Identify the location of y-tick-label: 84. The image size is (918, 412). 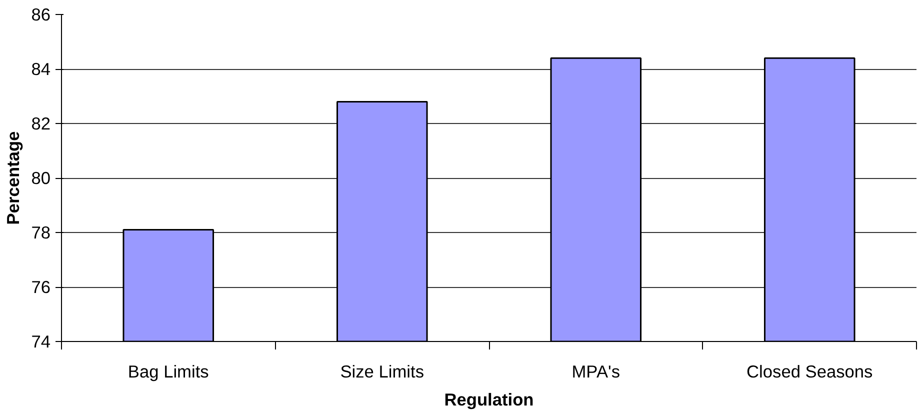
(41, 69).